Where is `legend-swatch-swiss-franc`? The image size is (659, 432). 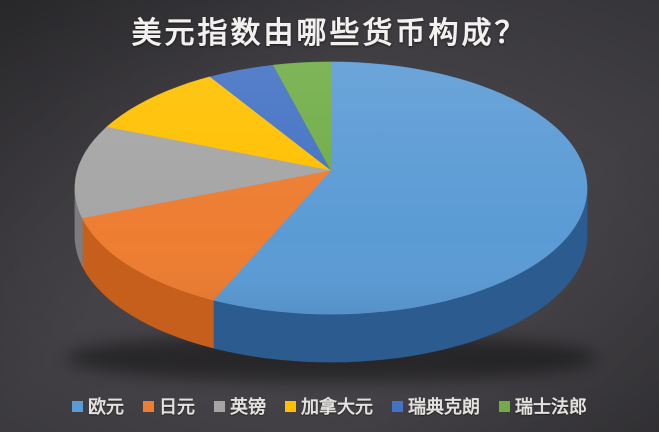 legend-swatch-swiss-franc is located at coordinates (504, 406).